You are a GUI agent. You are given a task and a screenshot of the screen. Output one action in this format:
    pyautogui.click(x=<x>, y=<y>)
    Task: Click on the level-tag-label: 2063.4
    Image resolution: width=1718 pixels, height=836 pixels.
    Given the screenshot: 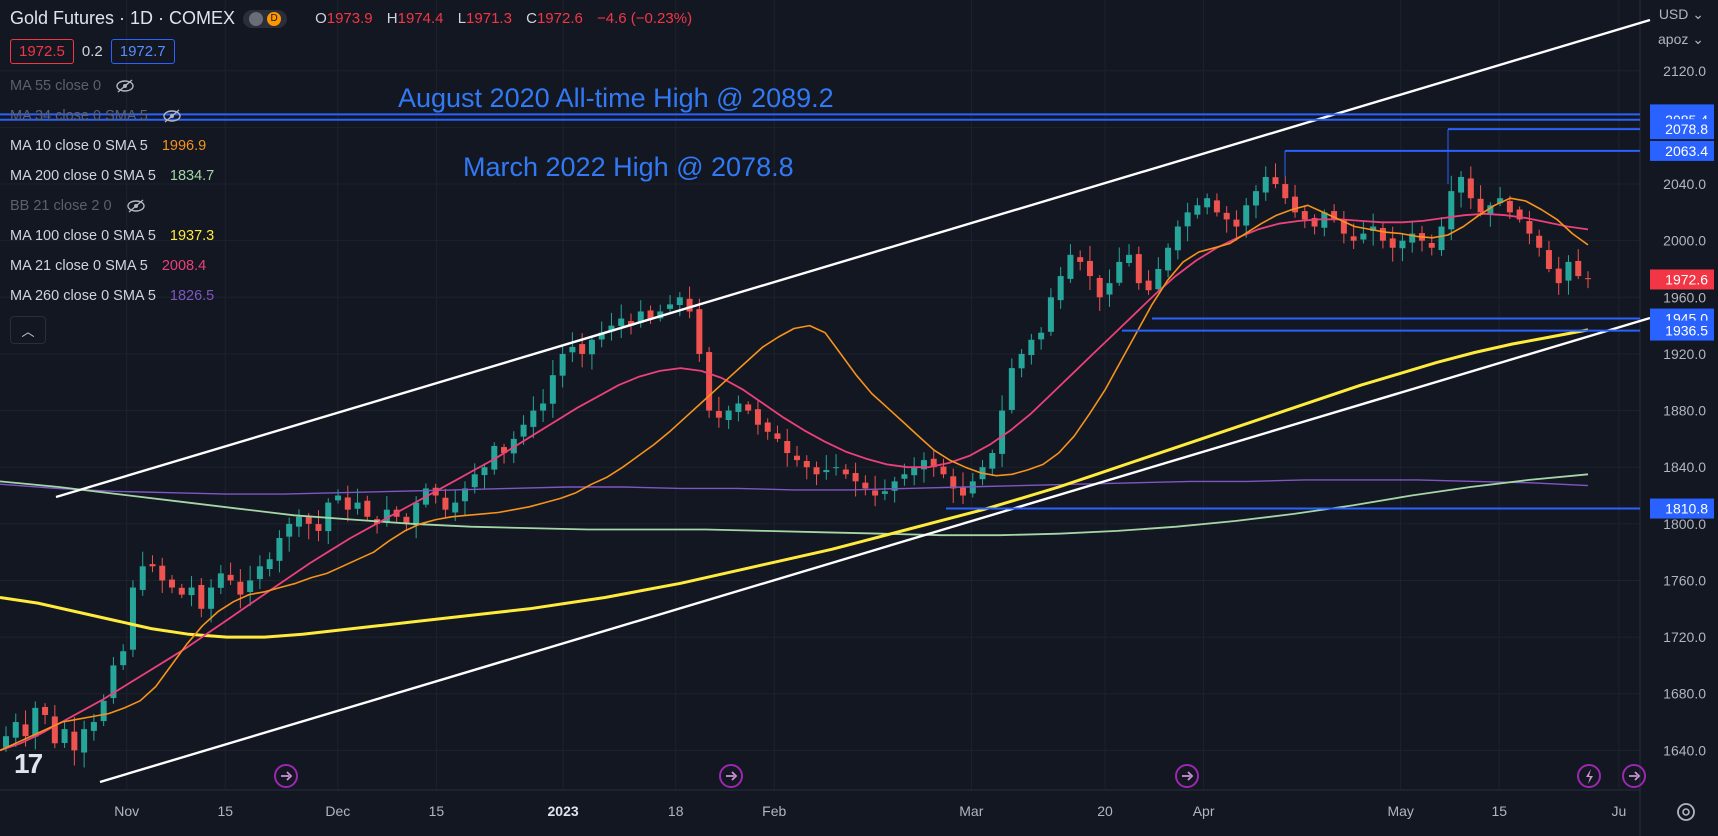 What is the action you would take?
    pyautogui.click(x=1686, y=151)
    